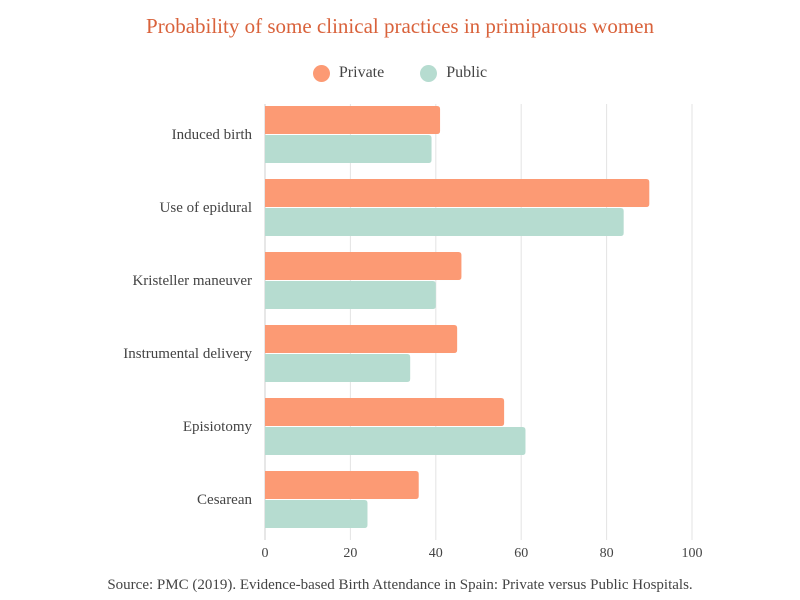 The height and width of the screenshot is (600, 800). What do you see at coordinates (206, 208) in the screenshot?
I see `category-label-use-of-epidural: Use of epidural` at bounding box center [206, 208].